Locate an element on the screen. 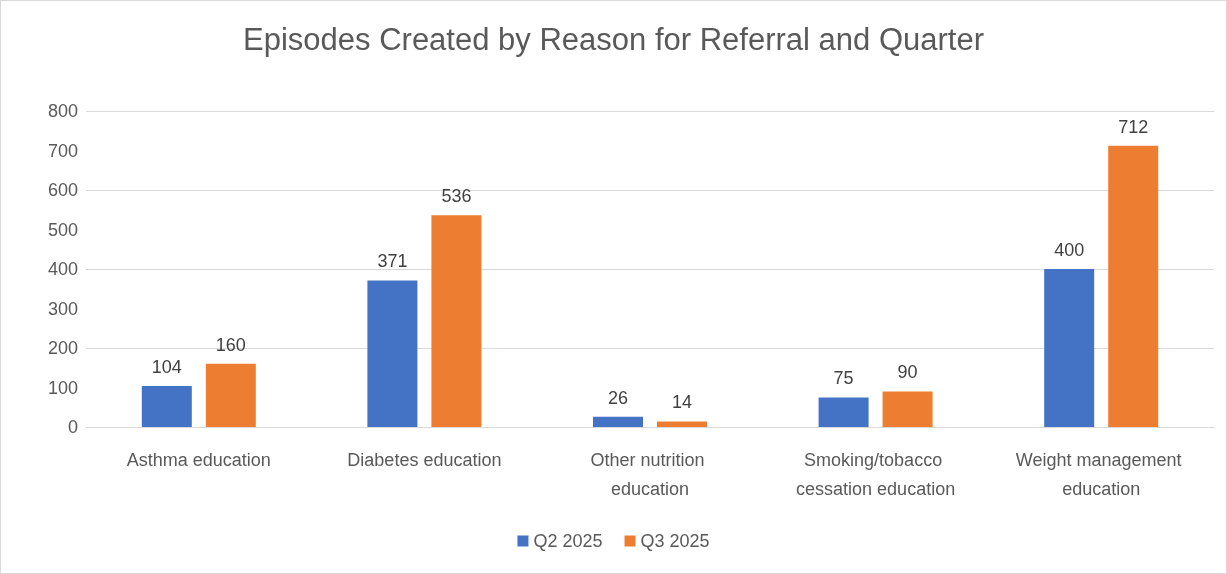  x-tick-label: Other nutrition education is located at coordinates (650, 474).